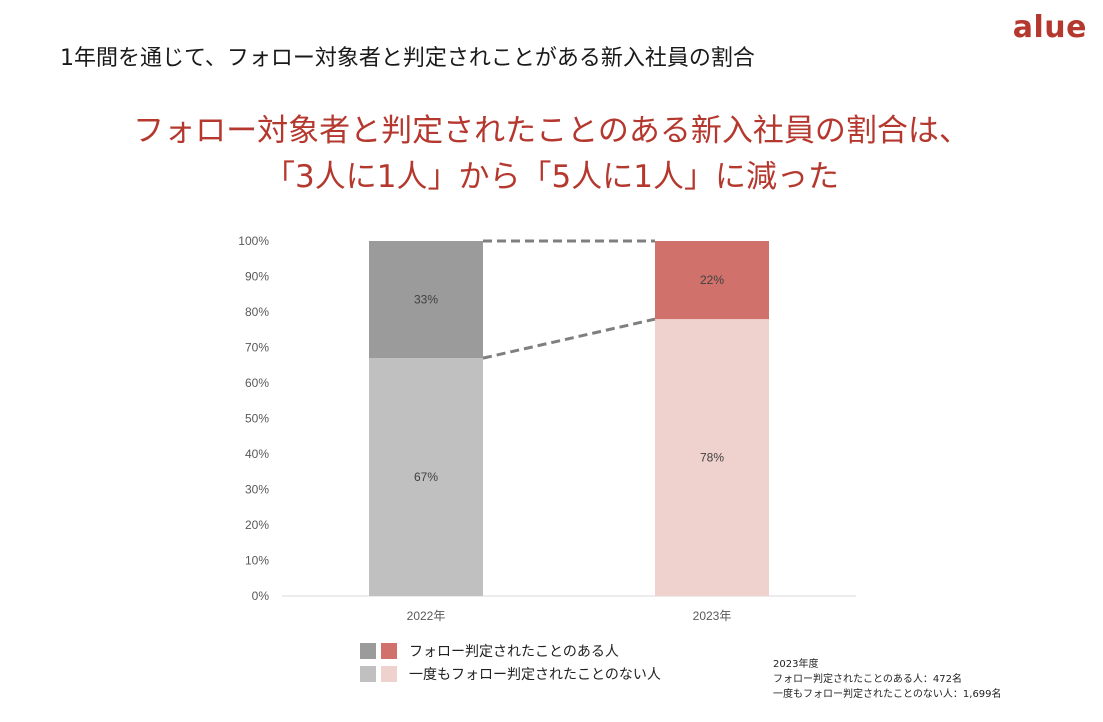 This screenshot has width=1103, height=722. What do you see at coordinates (569, 338) in the screenshot?
I see `connector-line-boundary` at bounding box center [569, 338].